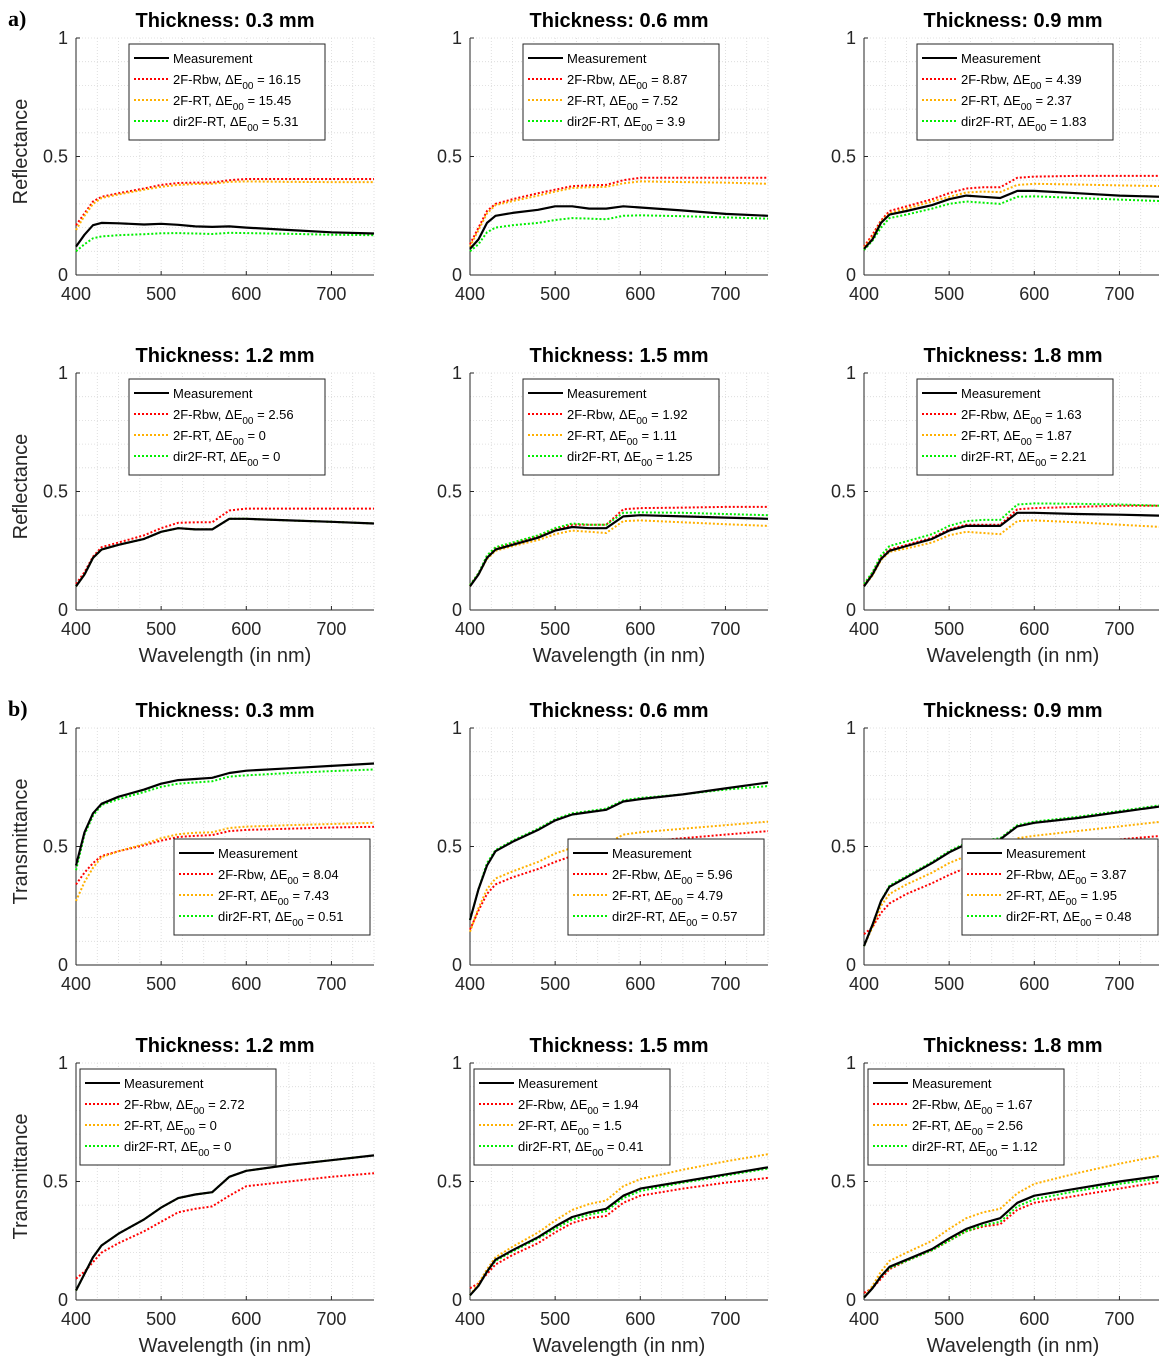 The image size is (1159, 1367). Describe the element at coordinates (949, 1319) in the screenshot. I see `chart-12-x-tick-label: 500` at that location.